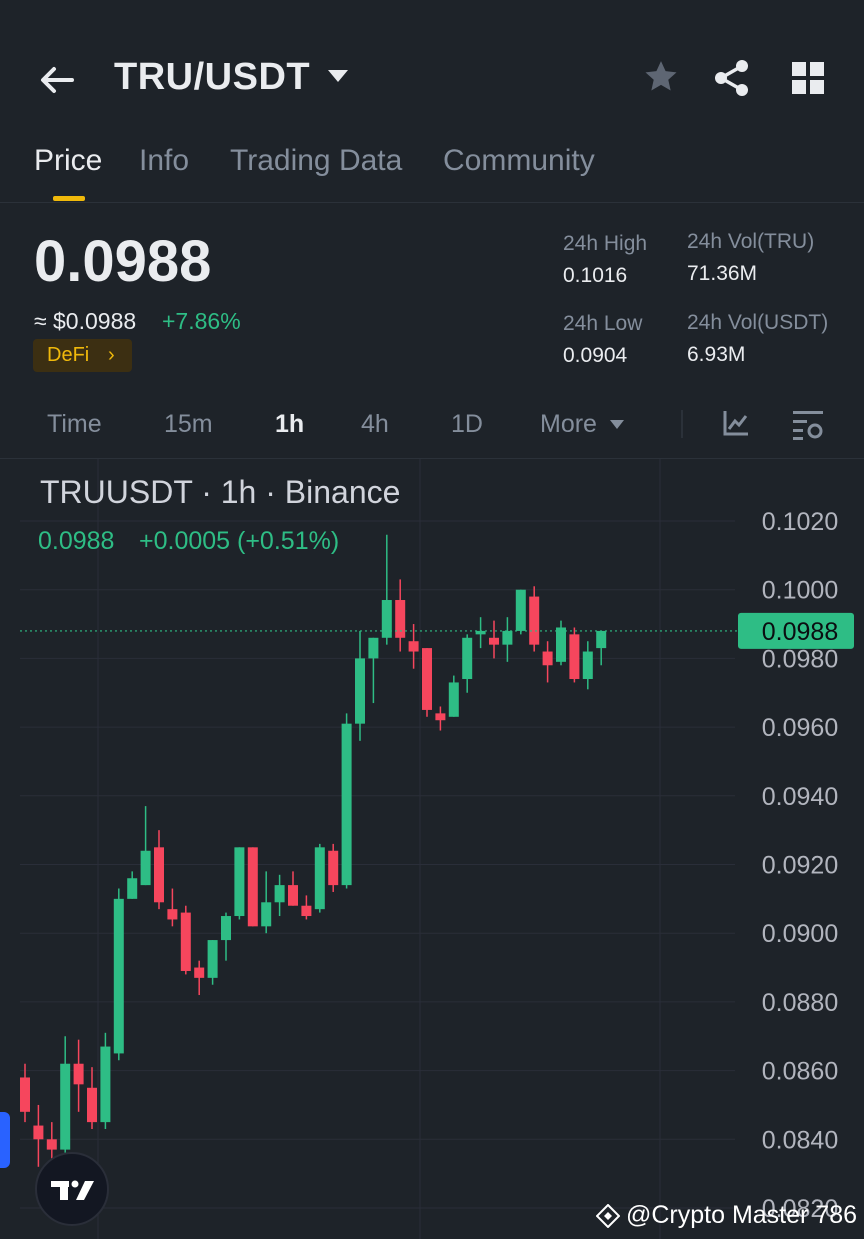 The image size is (864, 1239). I want to click on tab-trading-data: Trading Data, so click(316, 160).